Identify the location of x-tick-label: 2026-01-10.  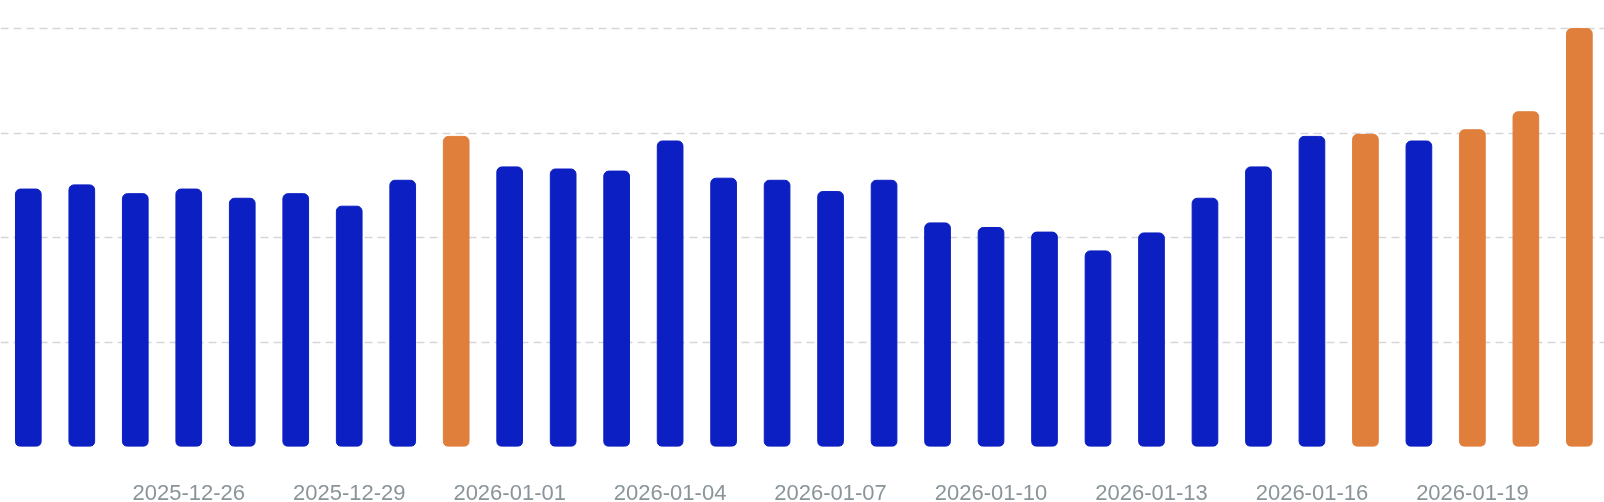
(991, 490).